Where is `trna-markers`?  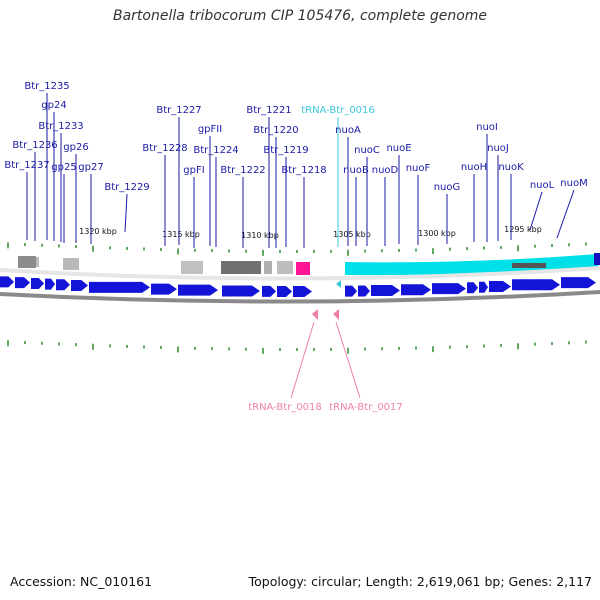 trna-markers is located at coordinates (325, 314).